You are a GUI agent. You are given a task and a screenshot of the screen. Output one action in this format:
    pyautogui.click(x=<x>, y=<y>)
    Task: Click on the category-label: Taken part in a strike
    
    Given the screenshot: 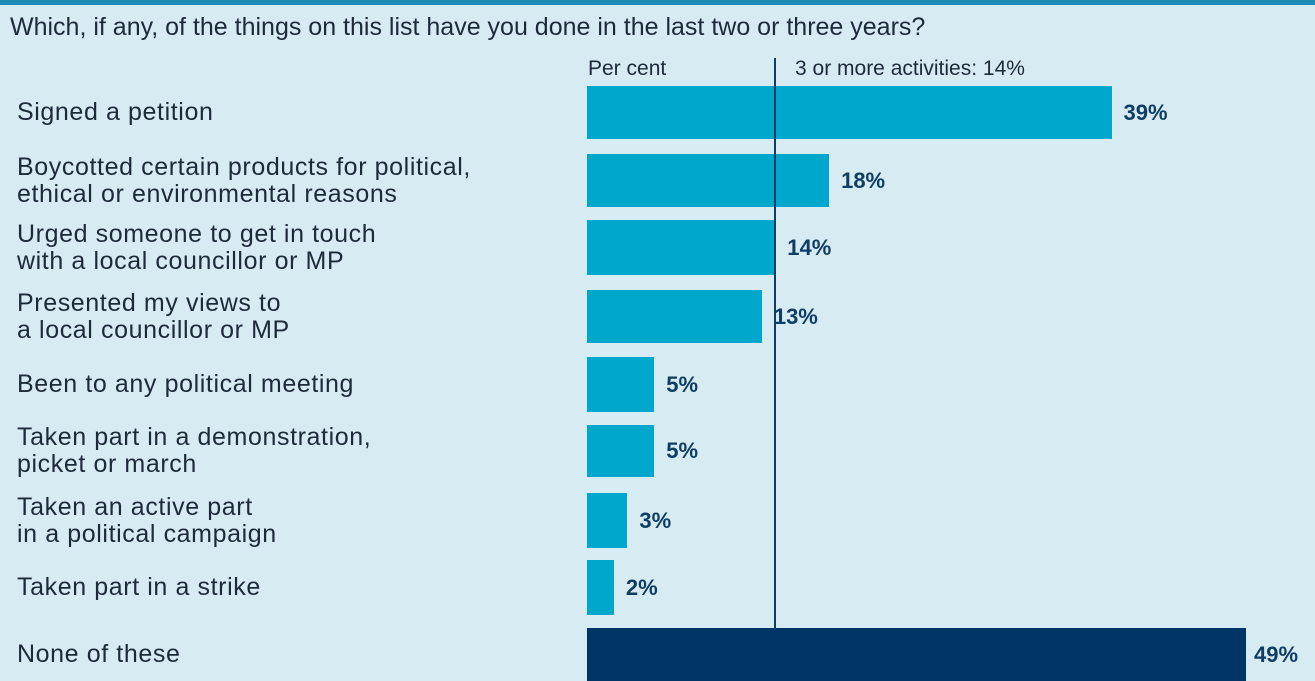 What is the action you would take?
    pyautogui.click(x=139, y=587)
    